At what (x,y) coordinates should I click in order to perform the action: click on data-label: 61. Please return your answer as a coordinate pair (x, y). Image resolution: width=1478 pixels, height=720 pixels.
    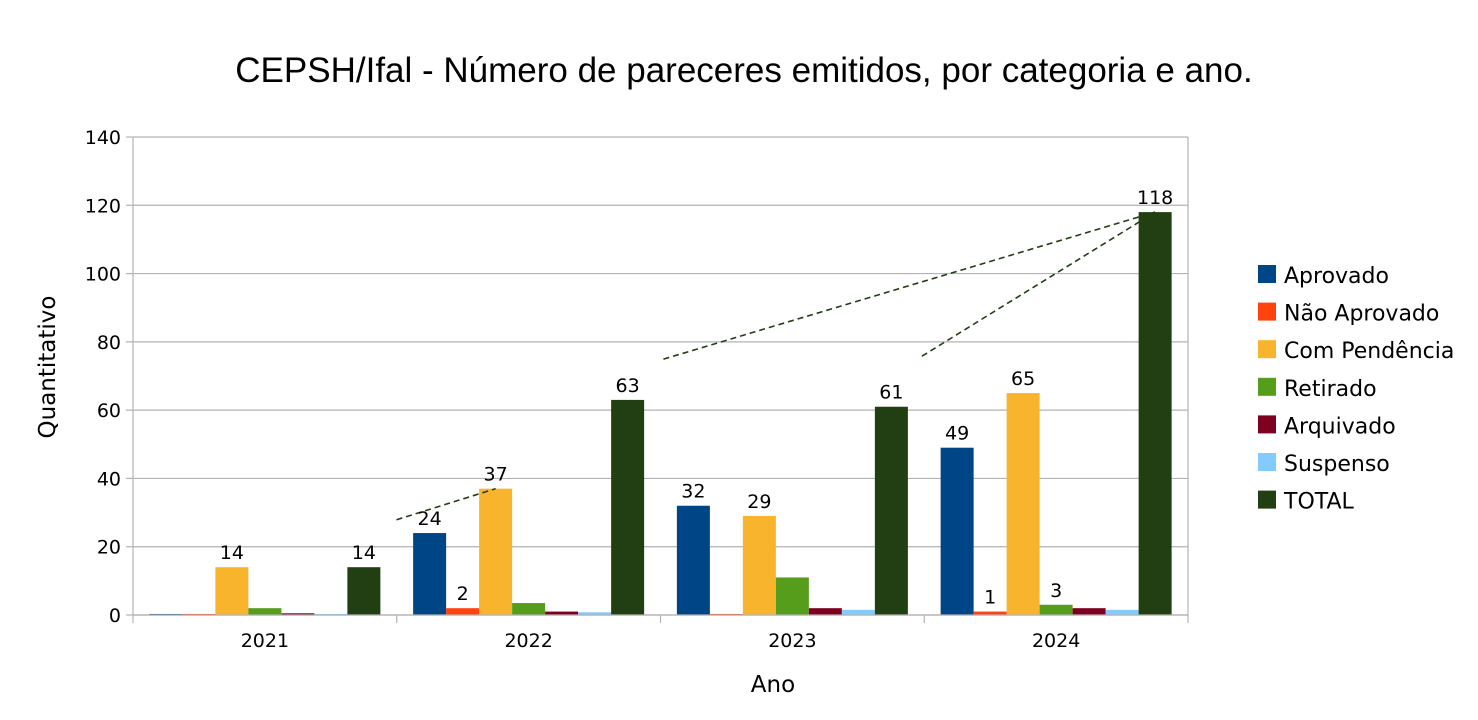
    Looking at the image, I should click on (891, 393).